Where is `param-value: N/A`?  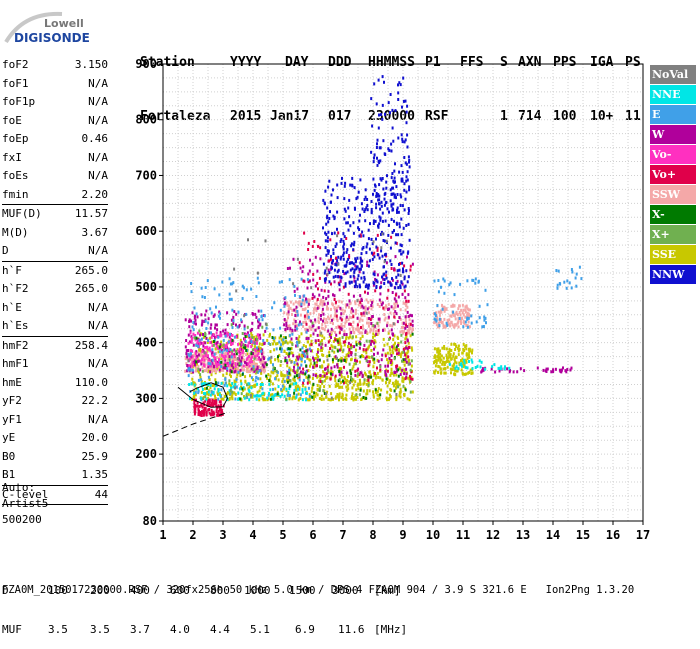 param-value: N/A is located at coordinates (98, 101).